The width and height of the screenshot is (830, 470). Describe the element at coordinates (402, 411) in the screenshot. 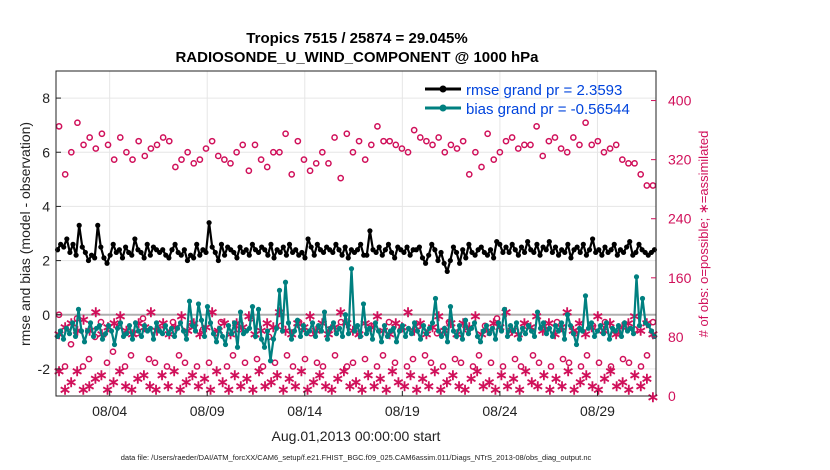

I see `x-tick-label: 08/19` at that location.